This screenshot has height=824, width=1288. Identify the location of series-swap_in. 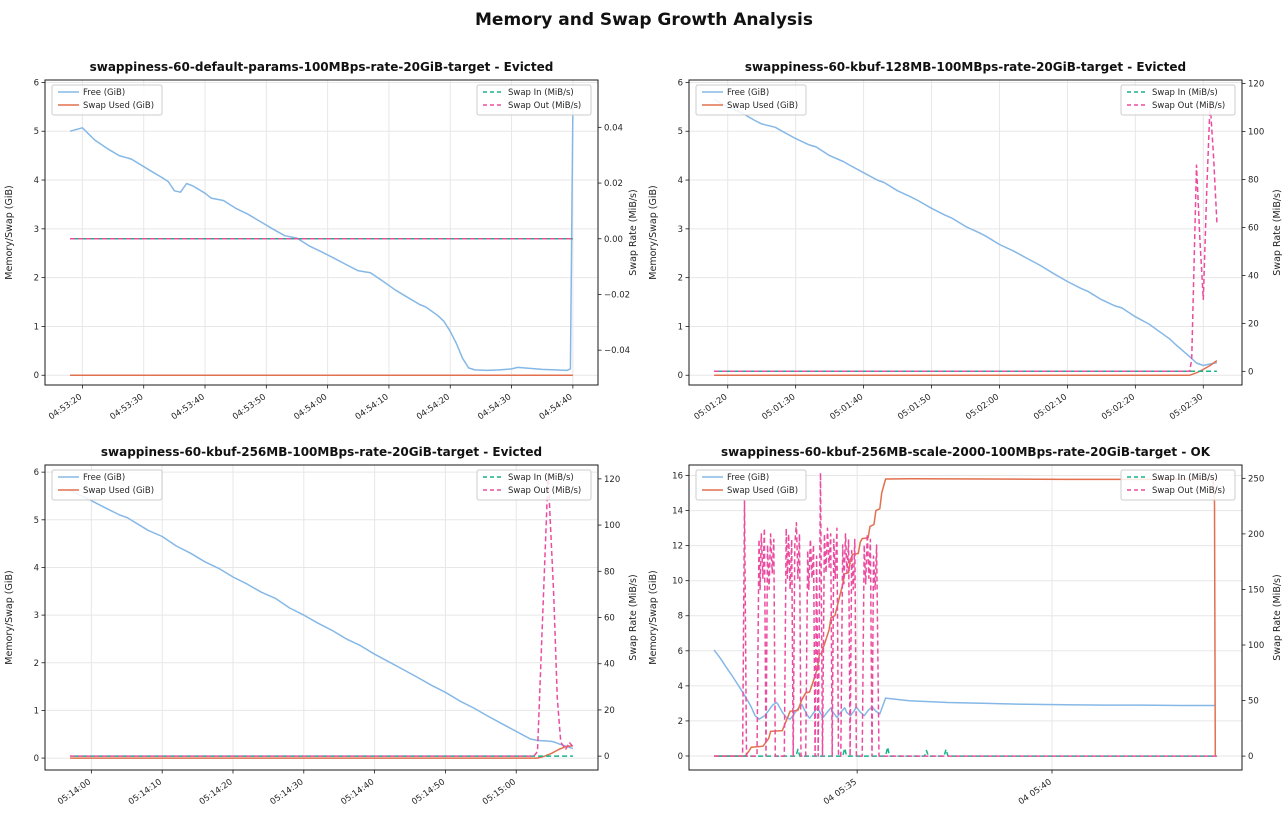
(965, 751).